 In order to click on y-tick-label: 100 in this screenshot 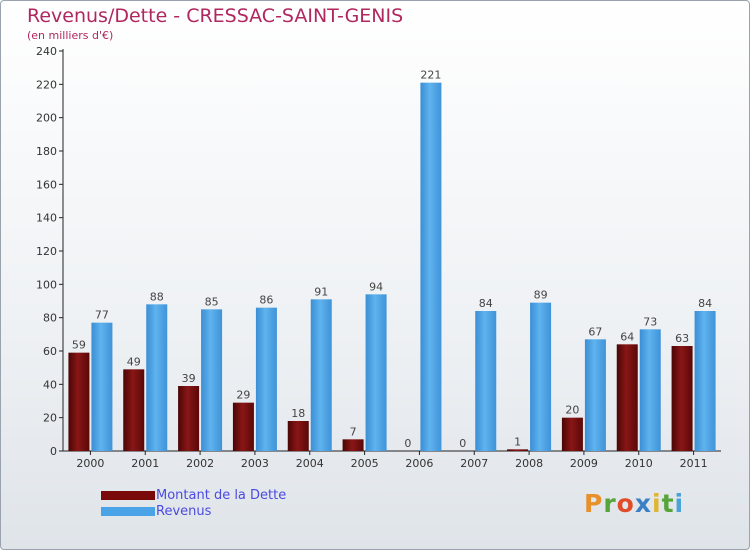, I will do `click(46, 284)`.